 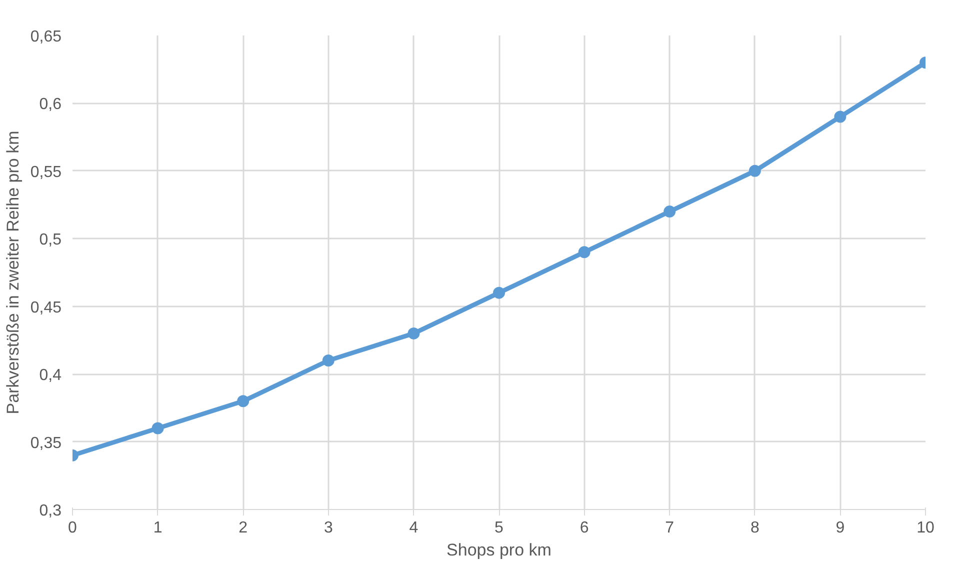 I want to click on y-axis-title: Parkverstöße in zweiter Reihe pro km, so click(x=12, y=272).